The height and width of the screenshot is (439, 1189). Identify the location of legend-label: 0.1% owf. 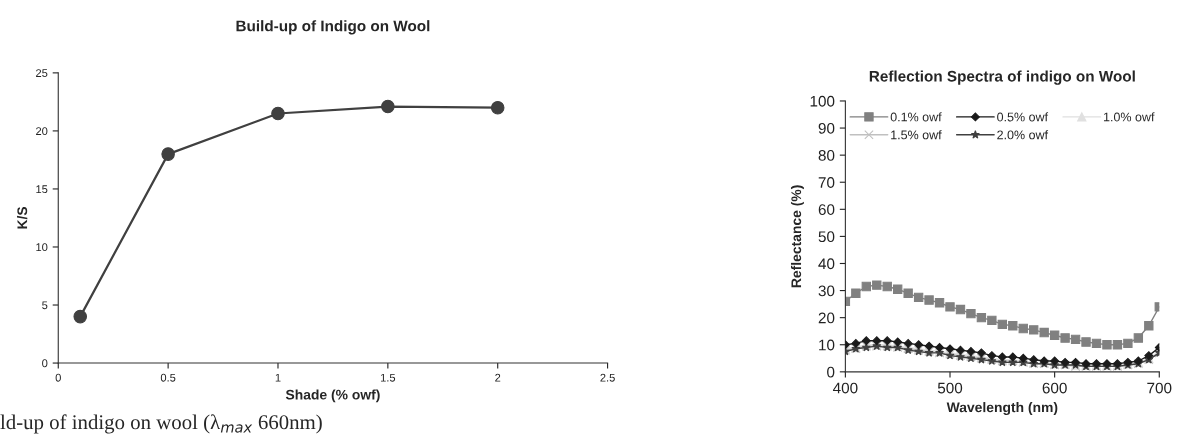
(916, 117).